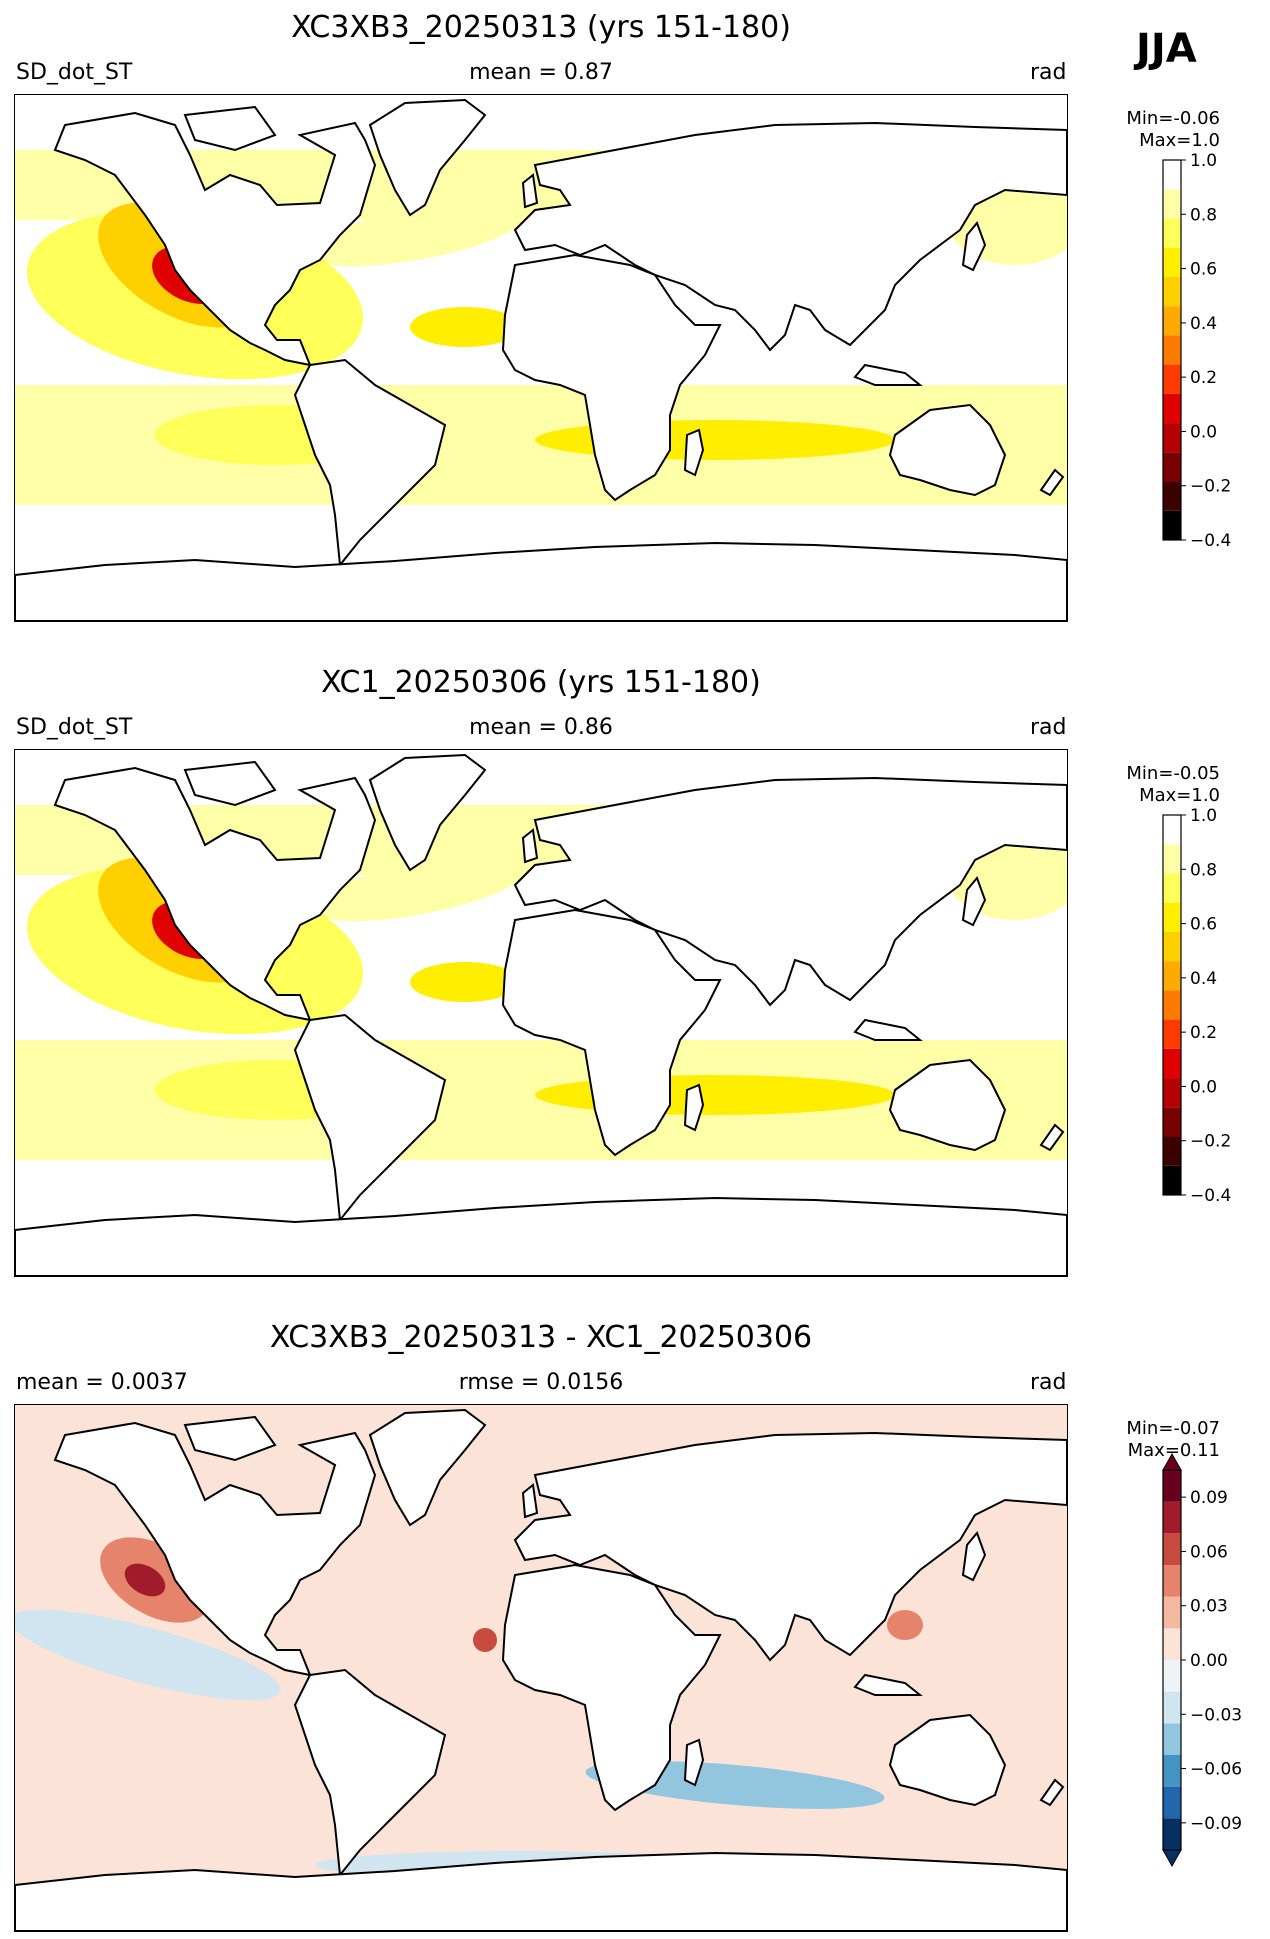 The height and width of the screenshot is (1939, 1270). What do you see at coordinates (1172, 1858) in the screenshot?
I see `colorbar-arrow-bottom` at bounding box center [1172, 1858].